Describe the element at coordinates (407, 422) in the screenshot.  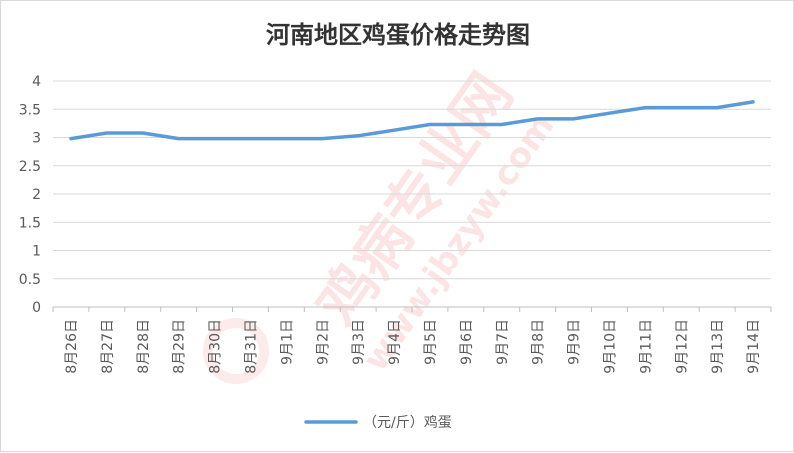
I see `legend-label: （元/斤）鸡蛋` at that location.